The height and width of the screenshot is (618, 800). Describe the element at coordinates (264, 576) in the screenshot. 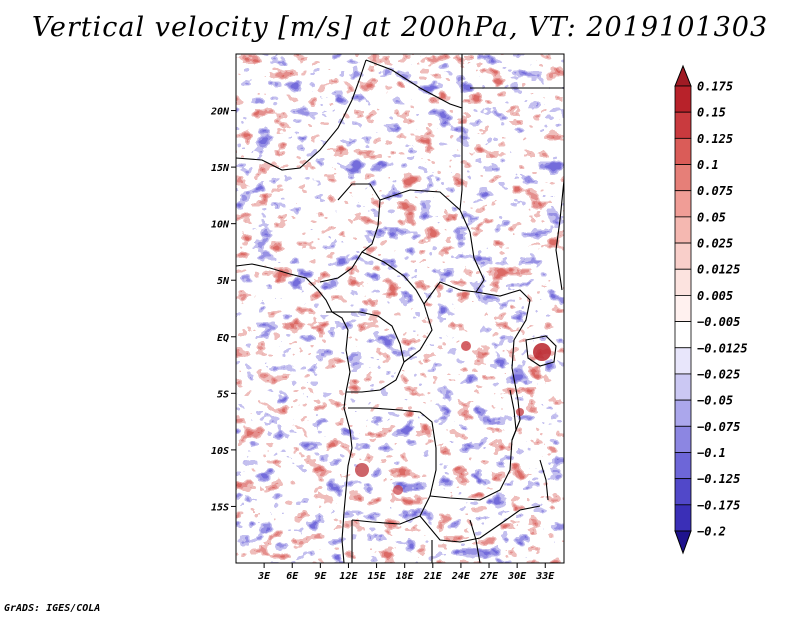

I see `x-tick-label: 3E` at that location.